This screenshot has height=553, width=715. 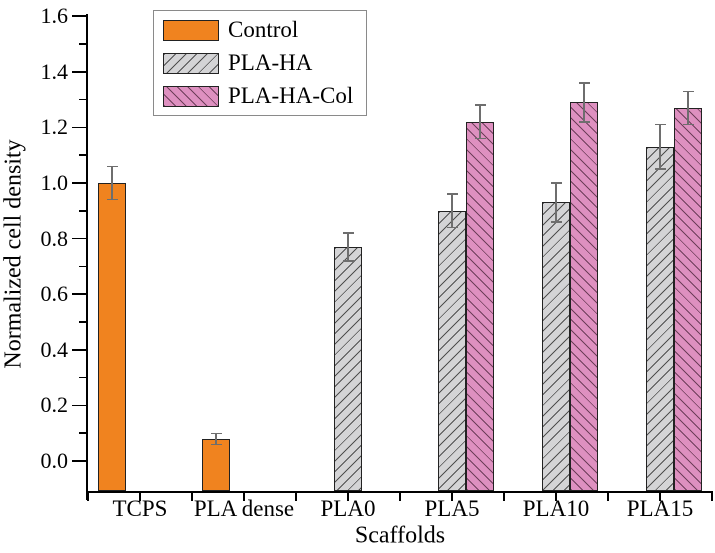 I want to click on x-axis-line, so click(x=399, y=492).